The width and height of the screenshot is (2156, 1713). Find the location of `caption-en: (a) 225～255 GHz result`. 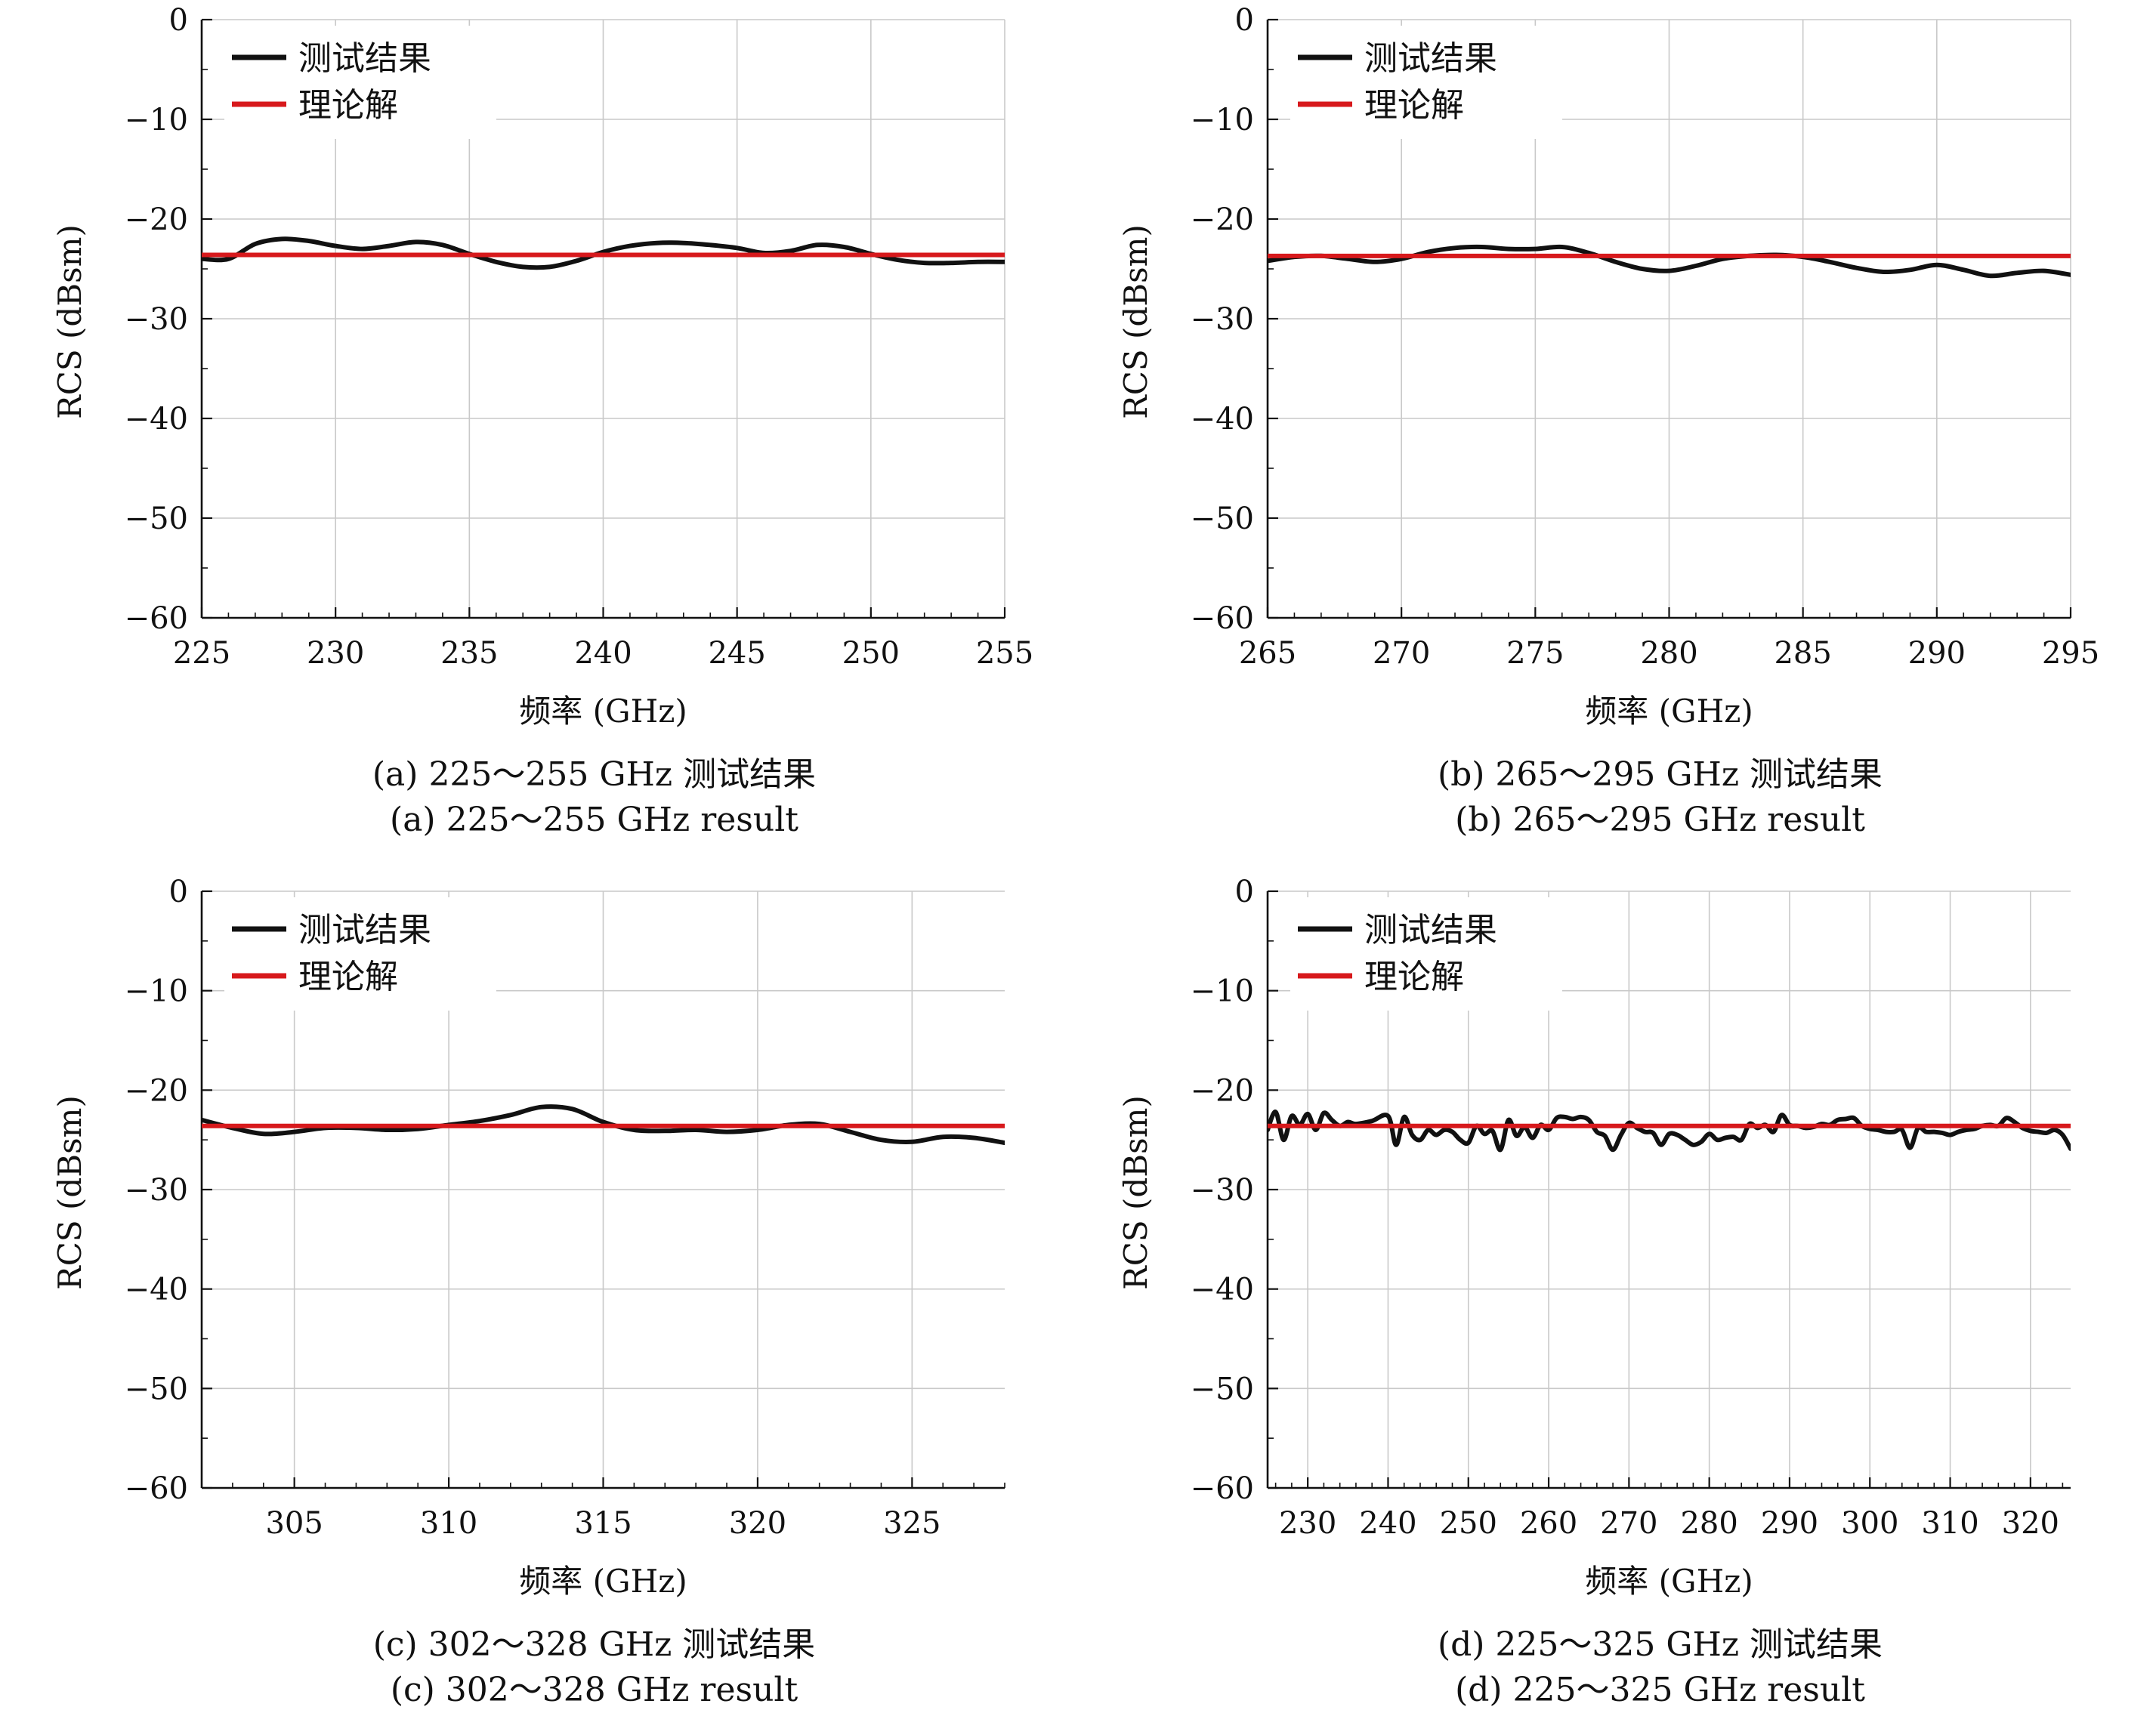

caption-en: (a) 225～255 GHz result is located at coordinates (594, 820).